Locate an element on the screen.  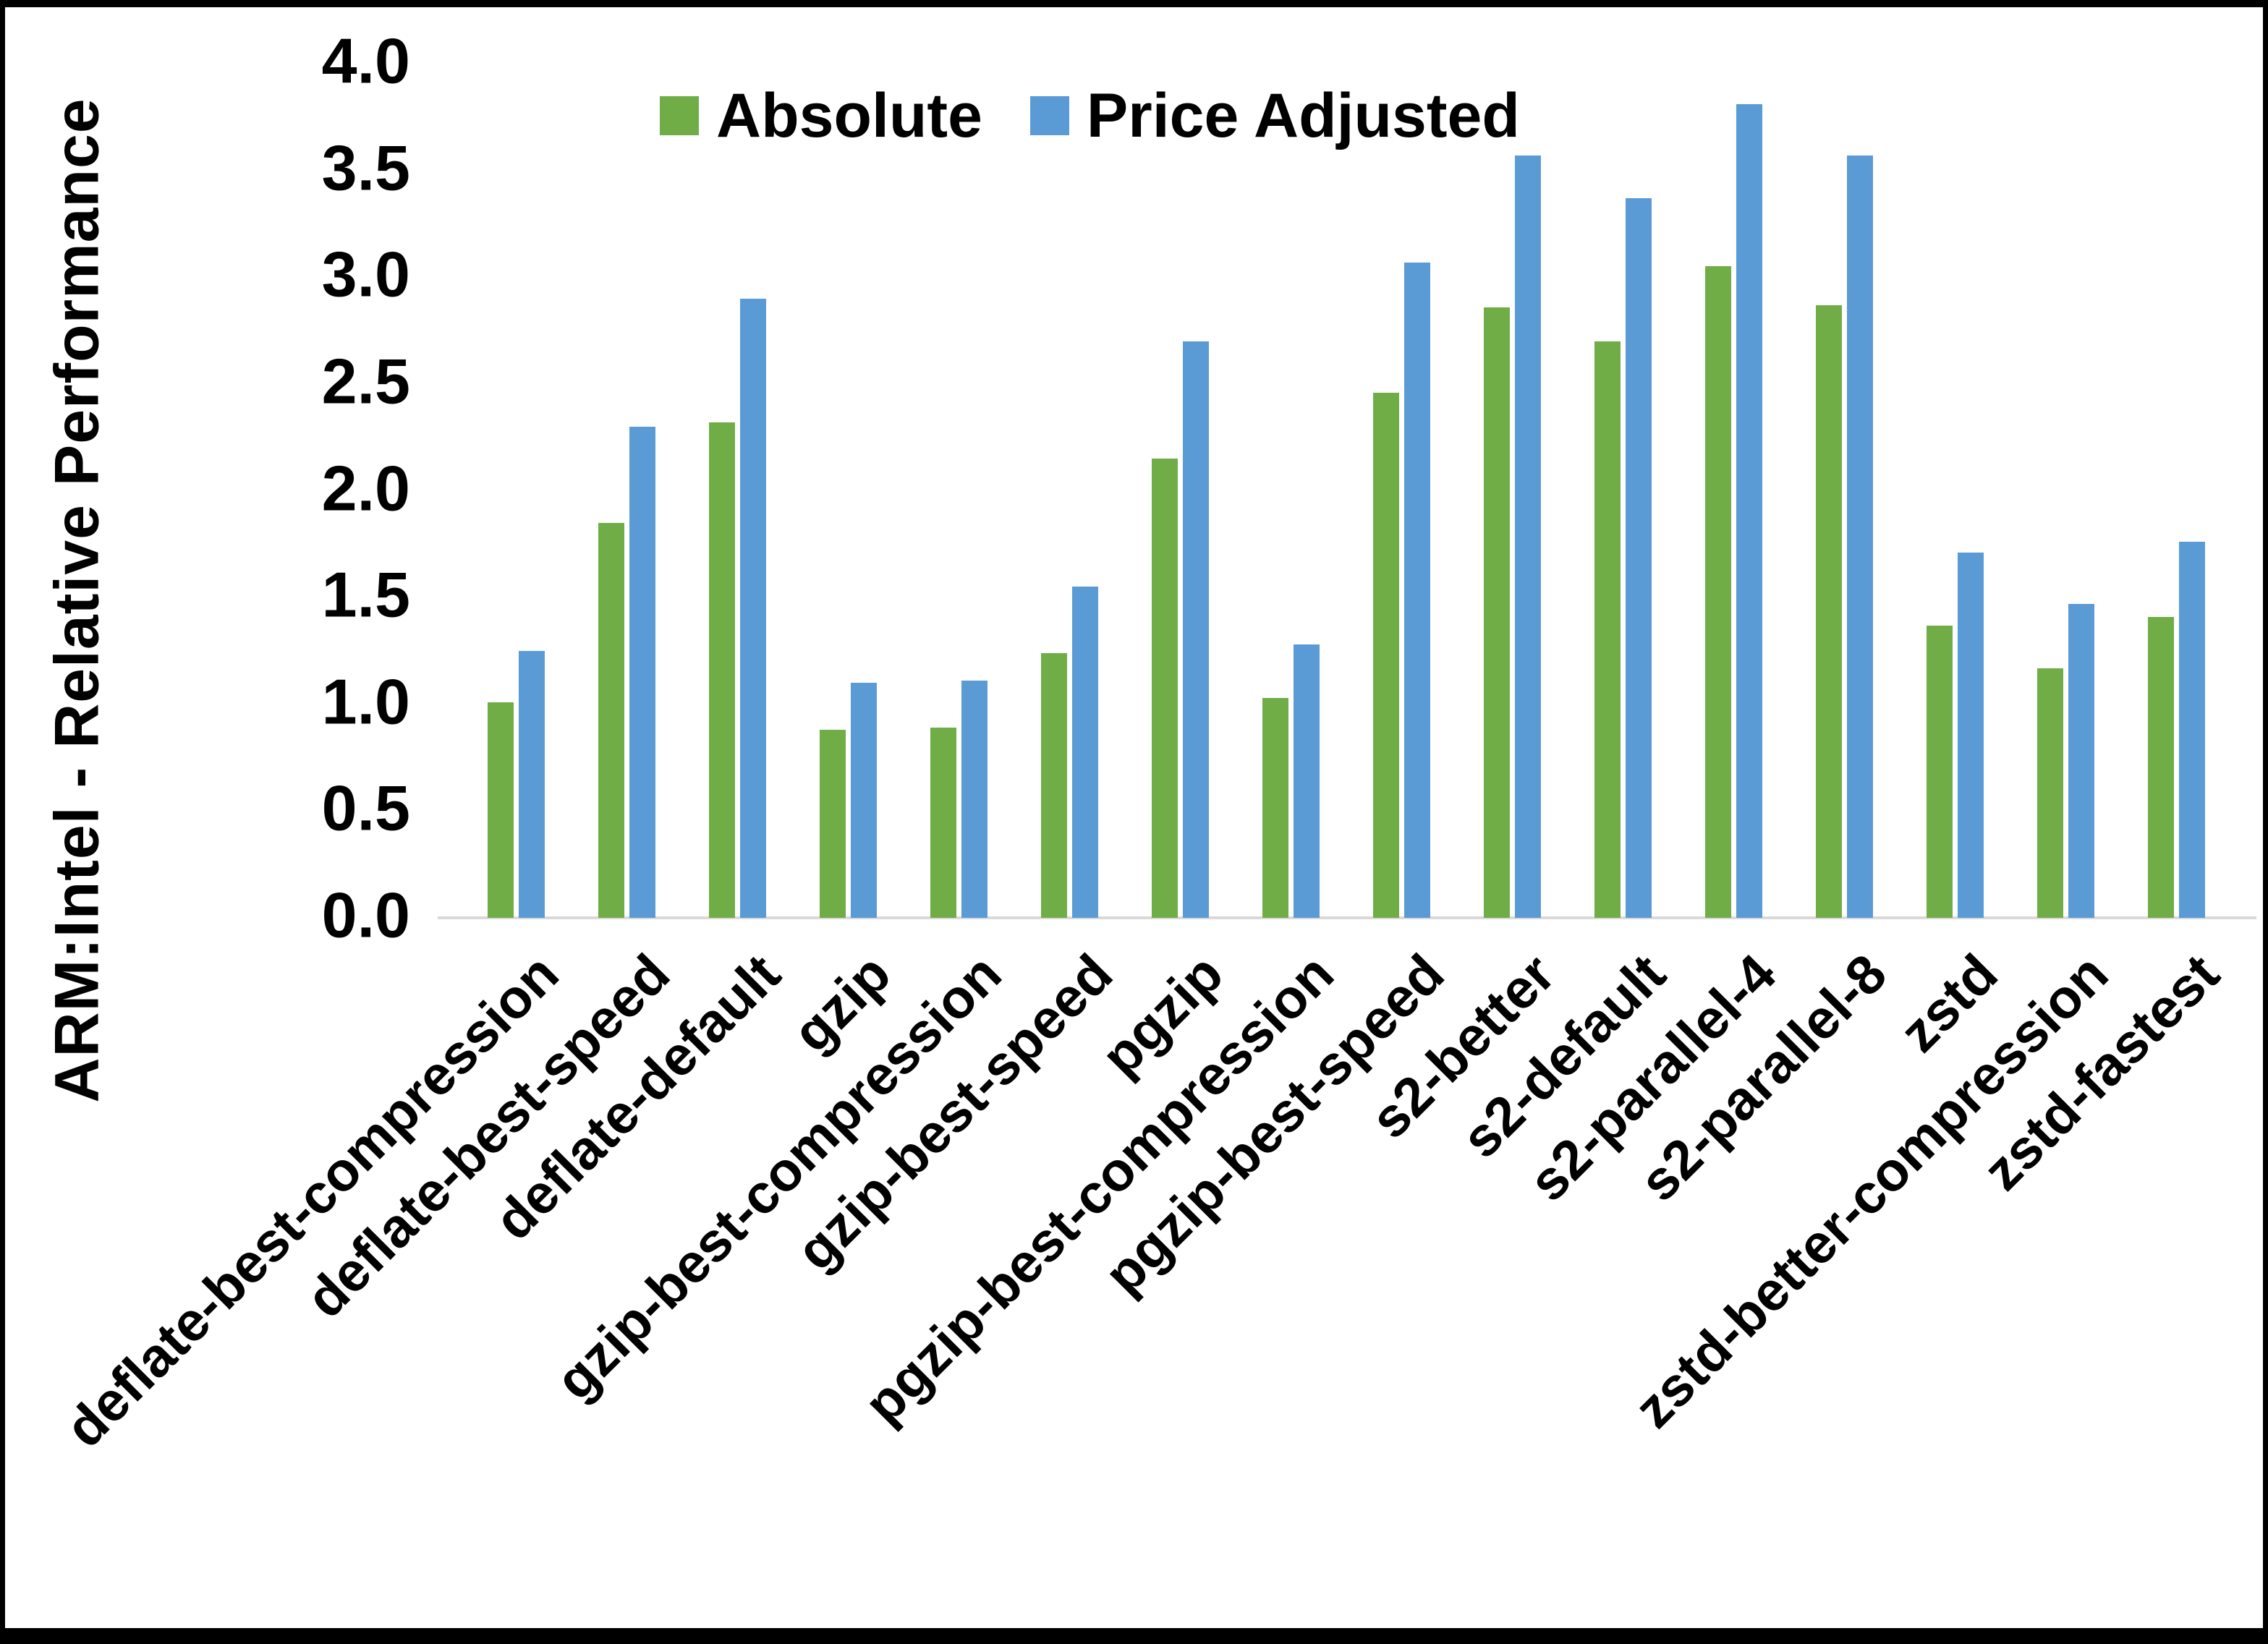
y-tick-label: 1.5 is located at coordinates (365, 594).